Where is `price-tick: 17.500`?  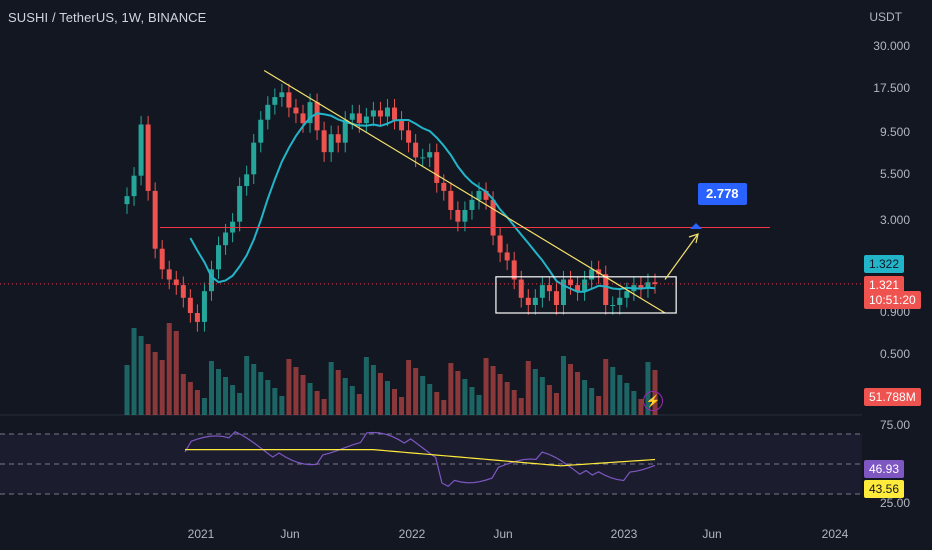
price-tick: 17.500 is located at coordinates (891, 88).